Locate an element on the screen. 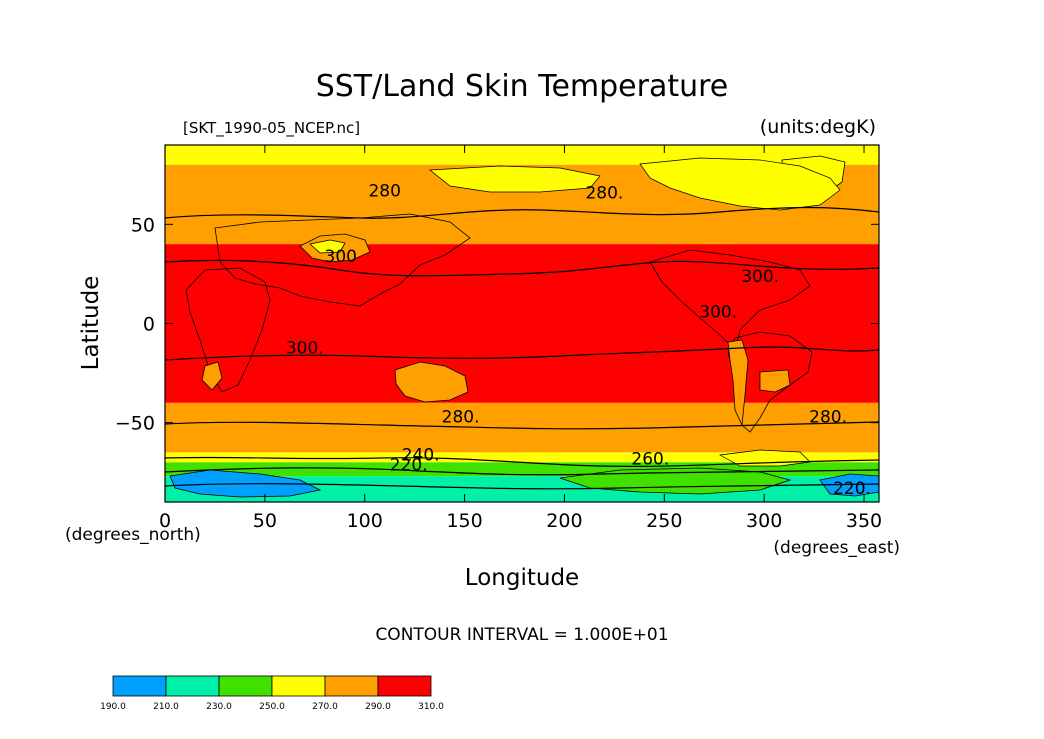 This screenshot has width=1044, height=739. x-tick-label: 200 is located at coordinates (564, 521).